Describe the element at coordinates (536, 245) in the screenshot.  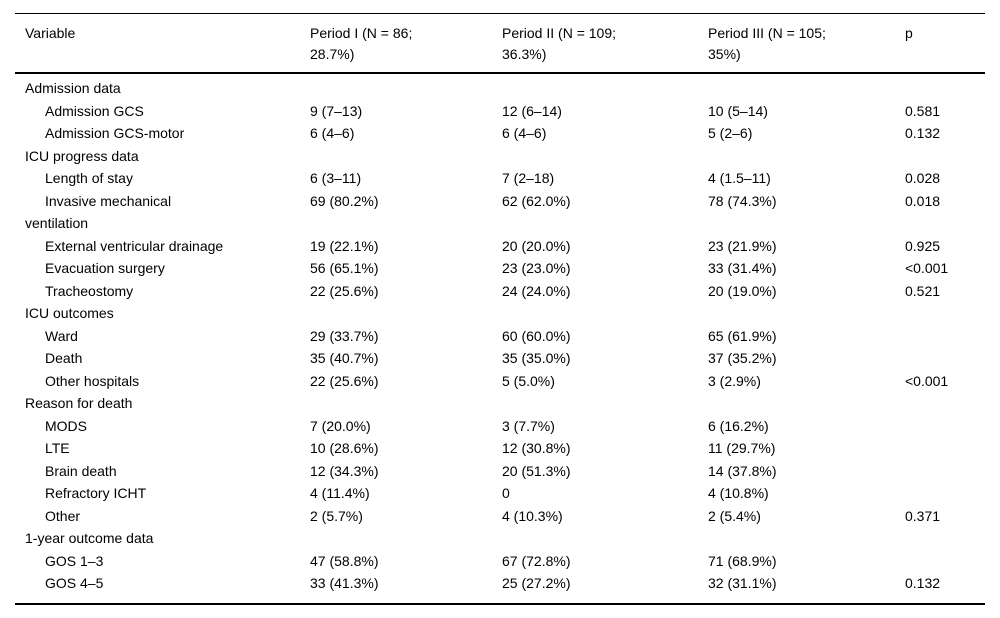
I see `period2-cell: 20 (20.0%)` at that location.